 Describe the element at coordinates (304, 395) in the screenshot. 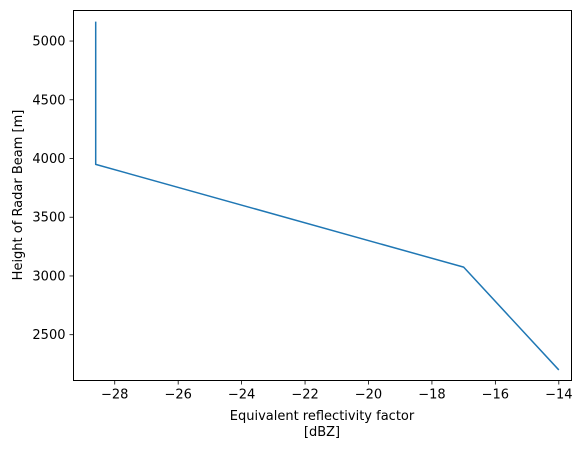

I see `x-tick-label: −22` at that location.